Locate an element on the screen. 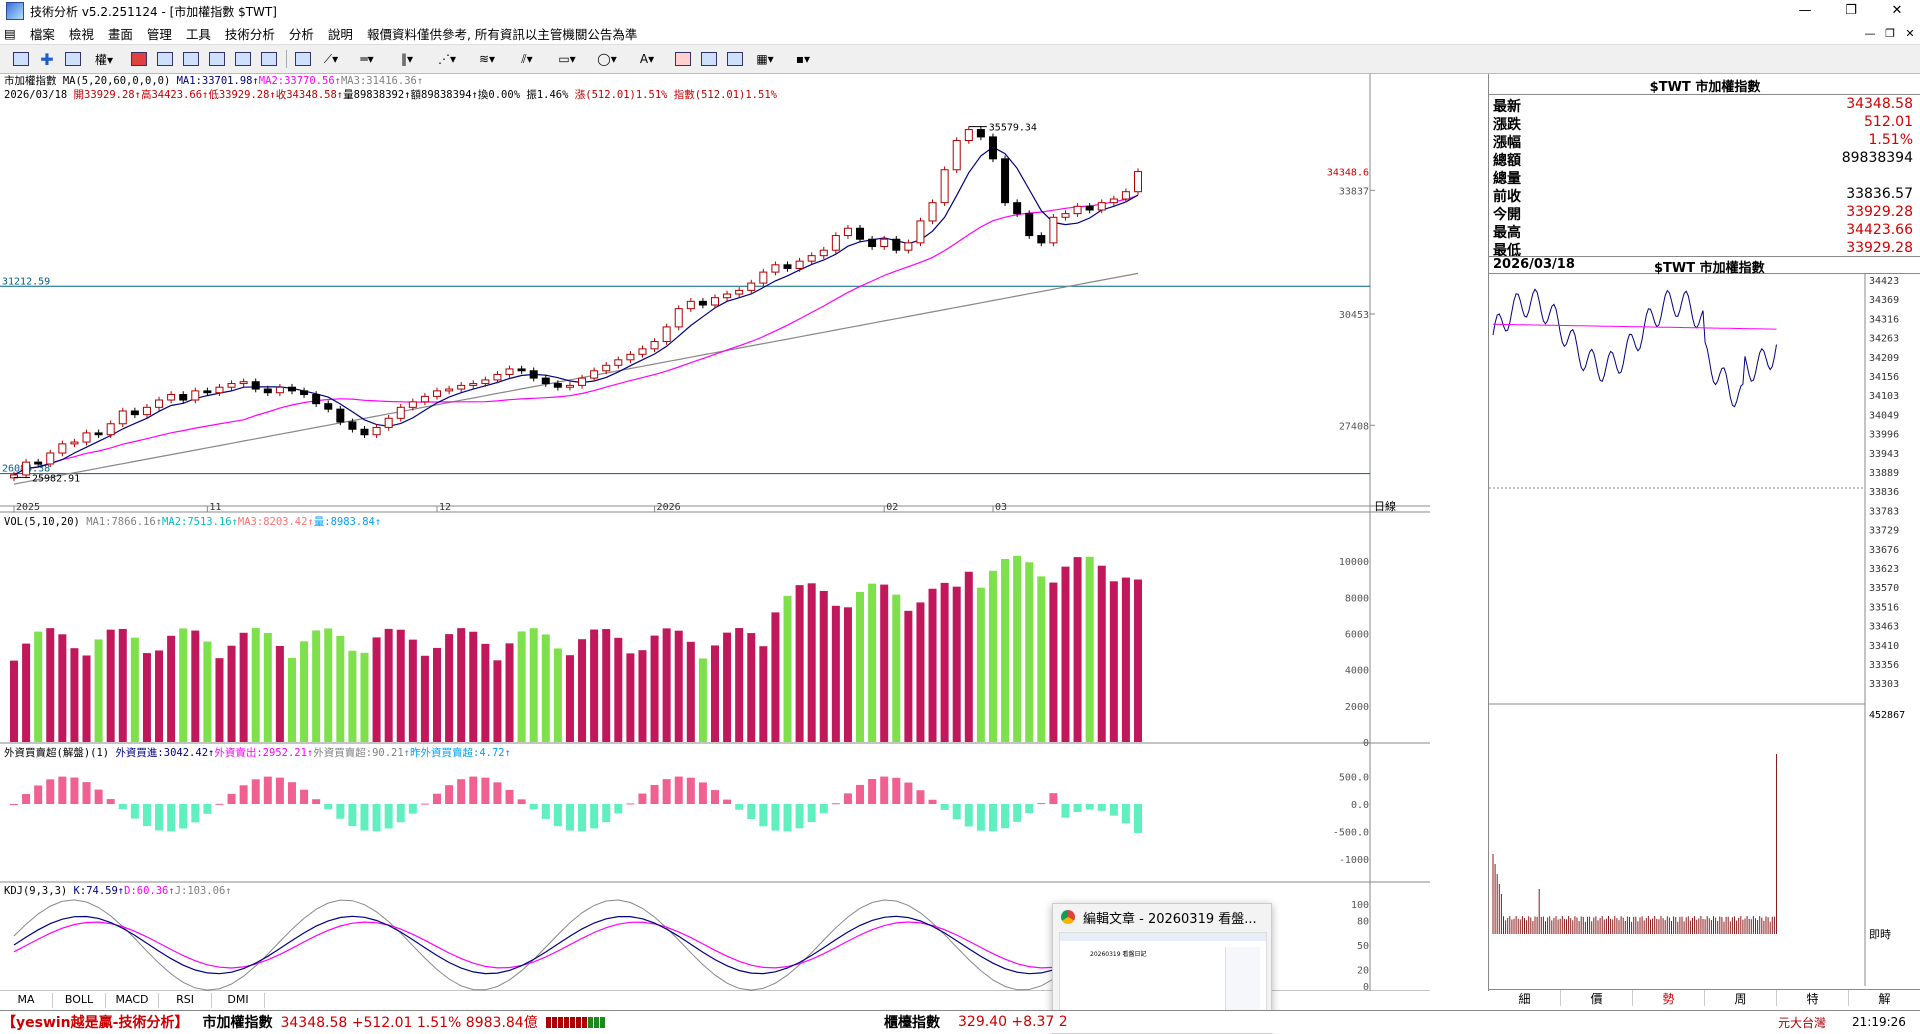 The height and width of the screenshot is (1034, 1920). chart-bar-tool-icon is located at coordinates (21, 59).